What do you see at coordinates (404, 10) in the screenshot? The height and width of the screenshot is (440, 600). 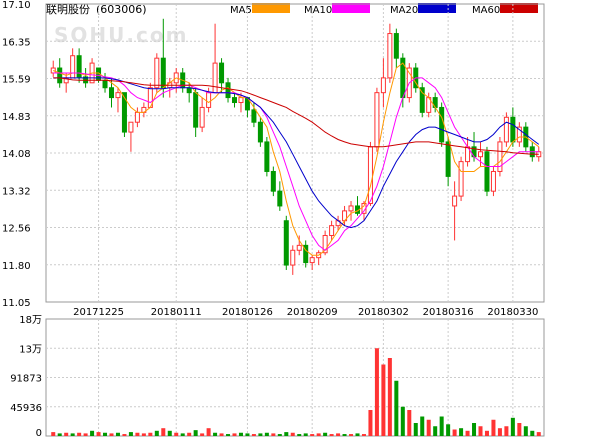 I see `legend-label: MA20` at bounding box center [404, 10].